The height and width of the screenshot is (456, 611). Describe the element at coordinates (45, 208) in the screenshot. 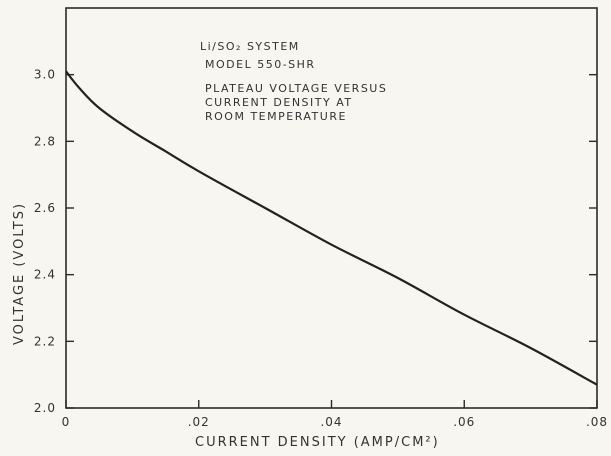

I see `y-tick-label: 2.6` at that location.